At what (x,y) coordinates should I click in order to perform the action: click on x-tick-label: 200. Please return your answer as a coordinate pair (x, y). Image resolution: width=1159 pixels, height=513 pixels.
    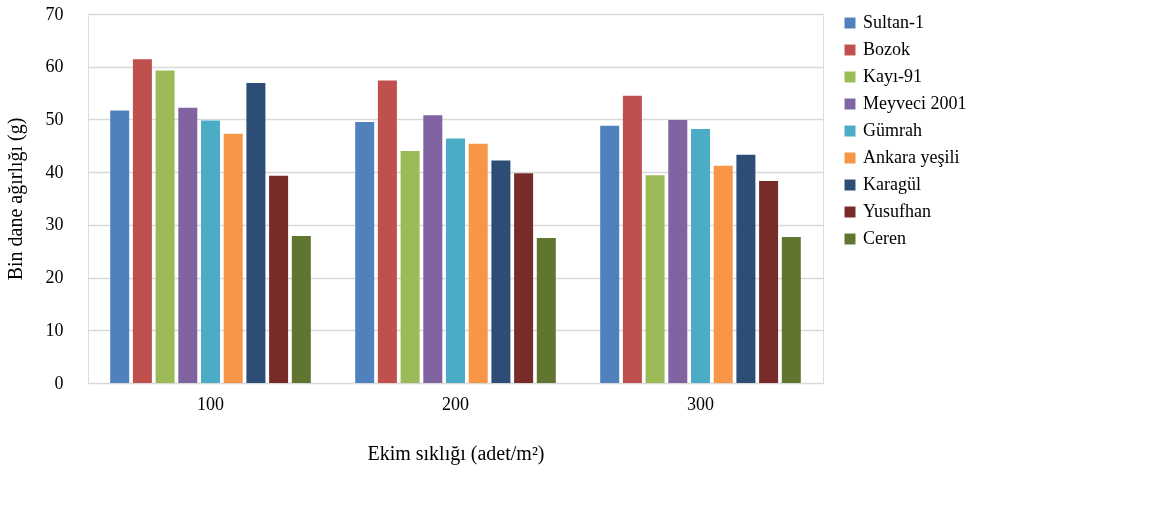
    Looking at the image, I should click on (455, 403).